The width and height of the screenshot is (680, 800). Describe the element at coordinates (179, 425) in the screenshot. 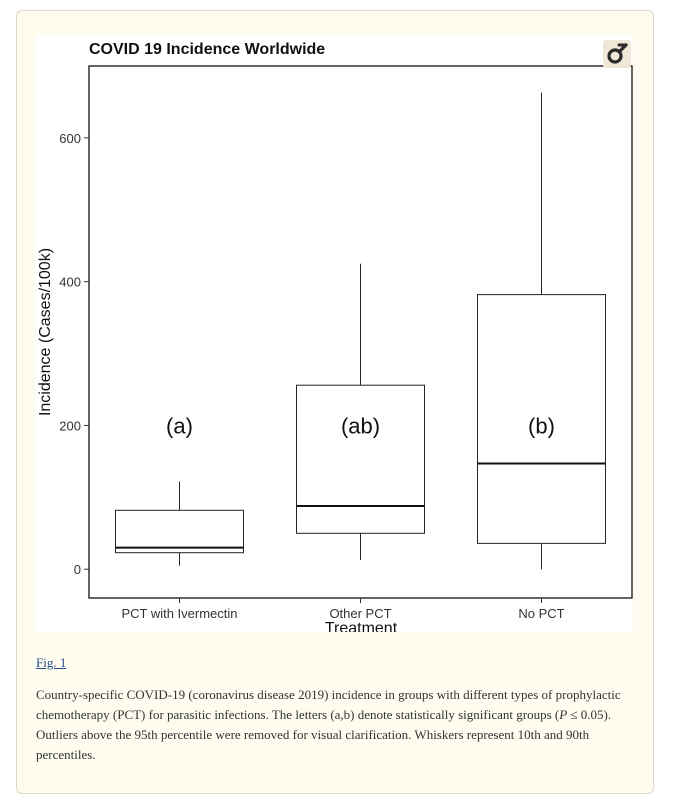

I see `group-annotation: (a)` at that location.